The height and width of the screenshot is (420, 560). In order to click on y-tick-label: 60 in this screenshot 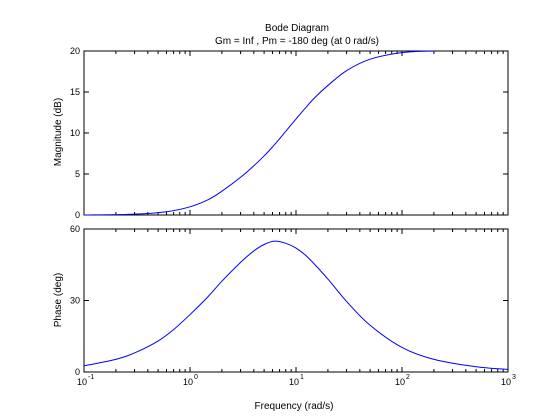, I will do `click(75, 229)`.